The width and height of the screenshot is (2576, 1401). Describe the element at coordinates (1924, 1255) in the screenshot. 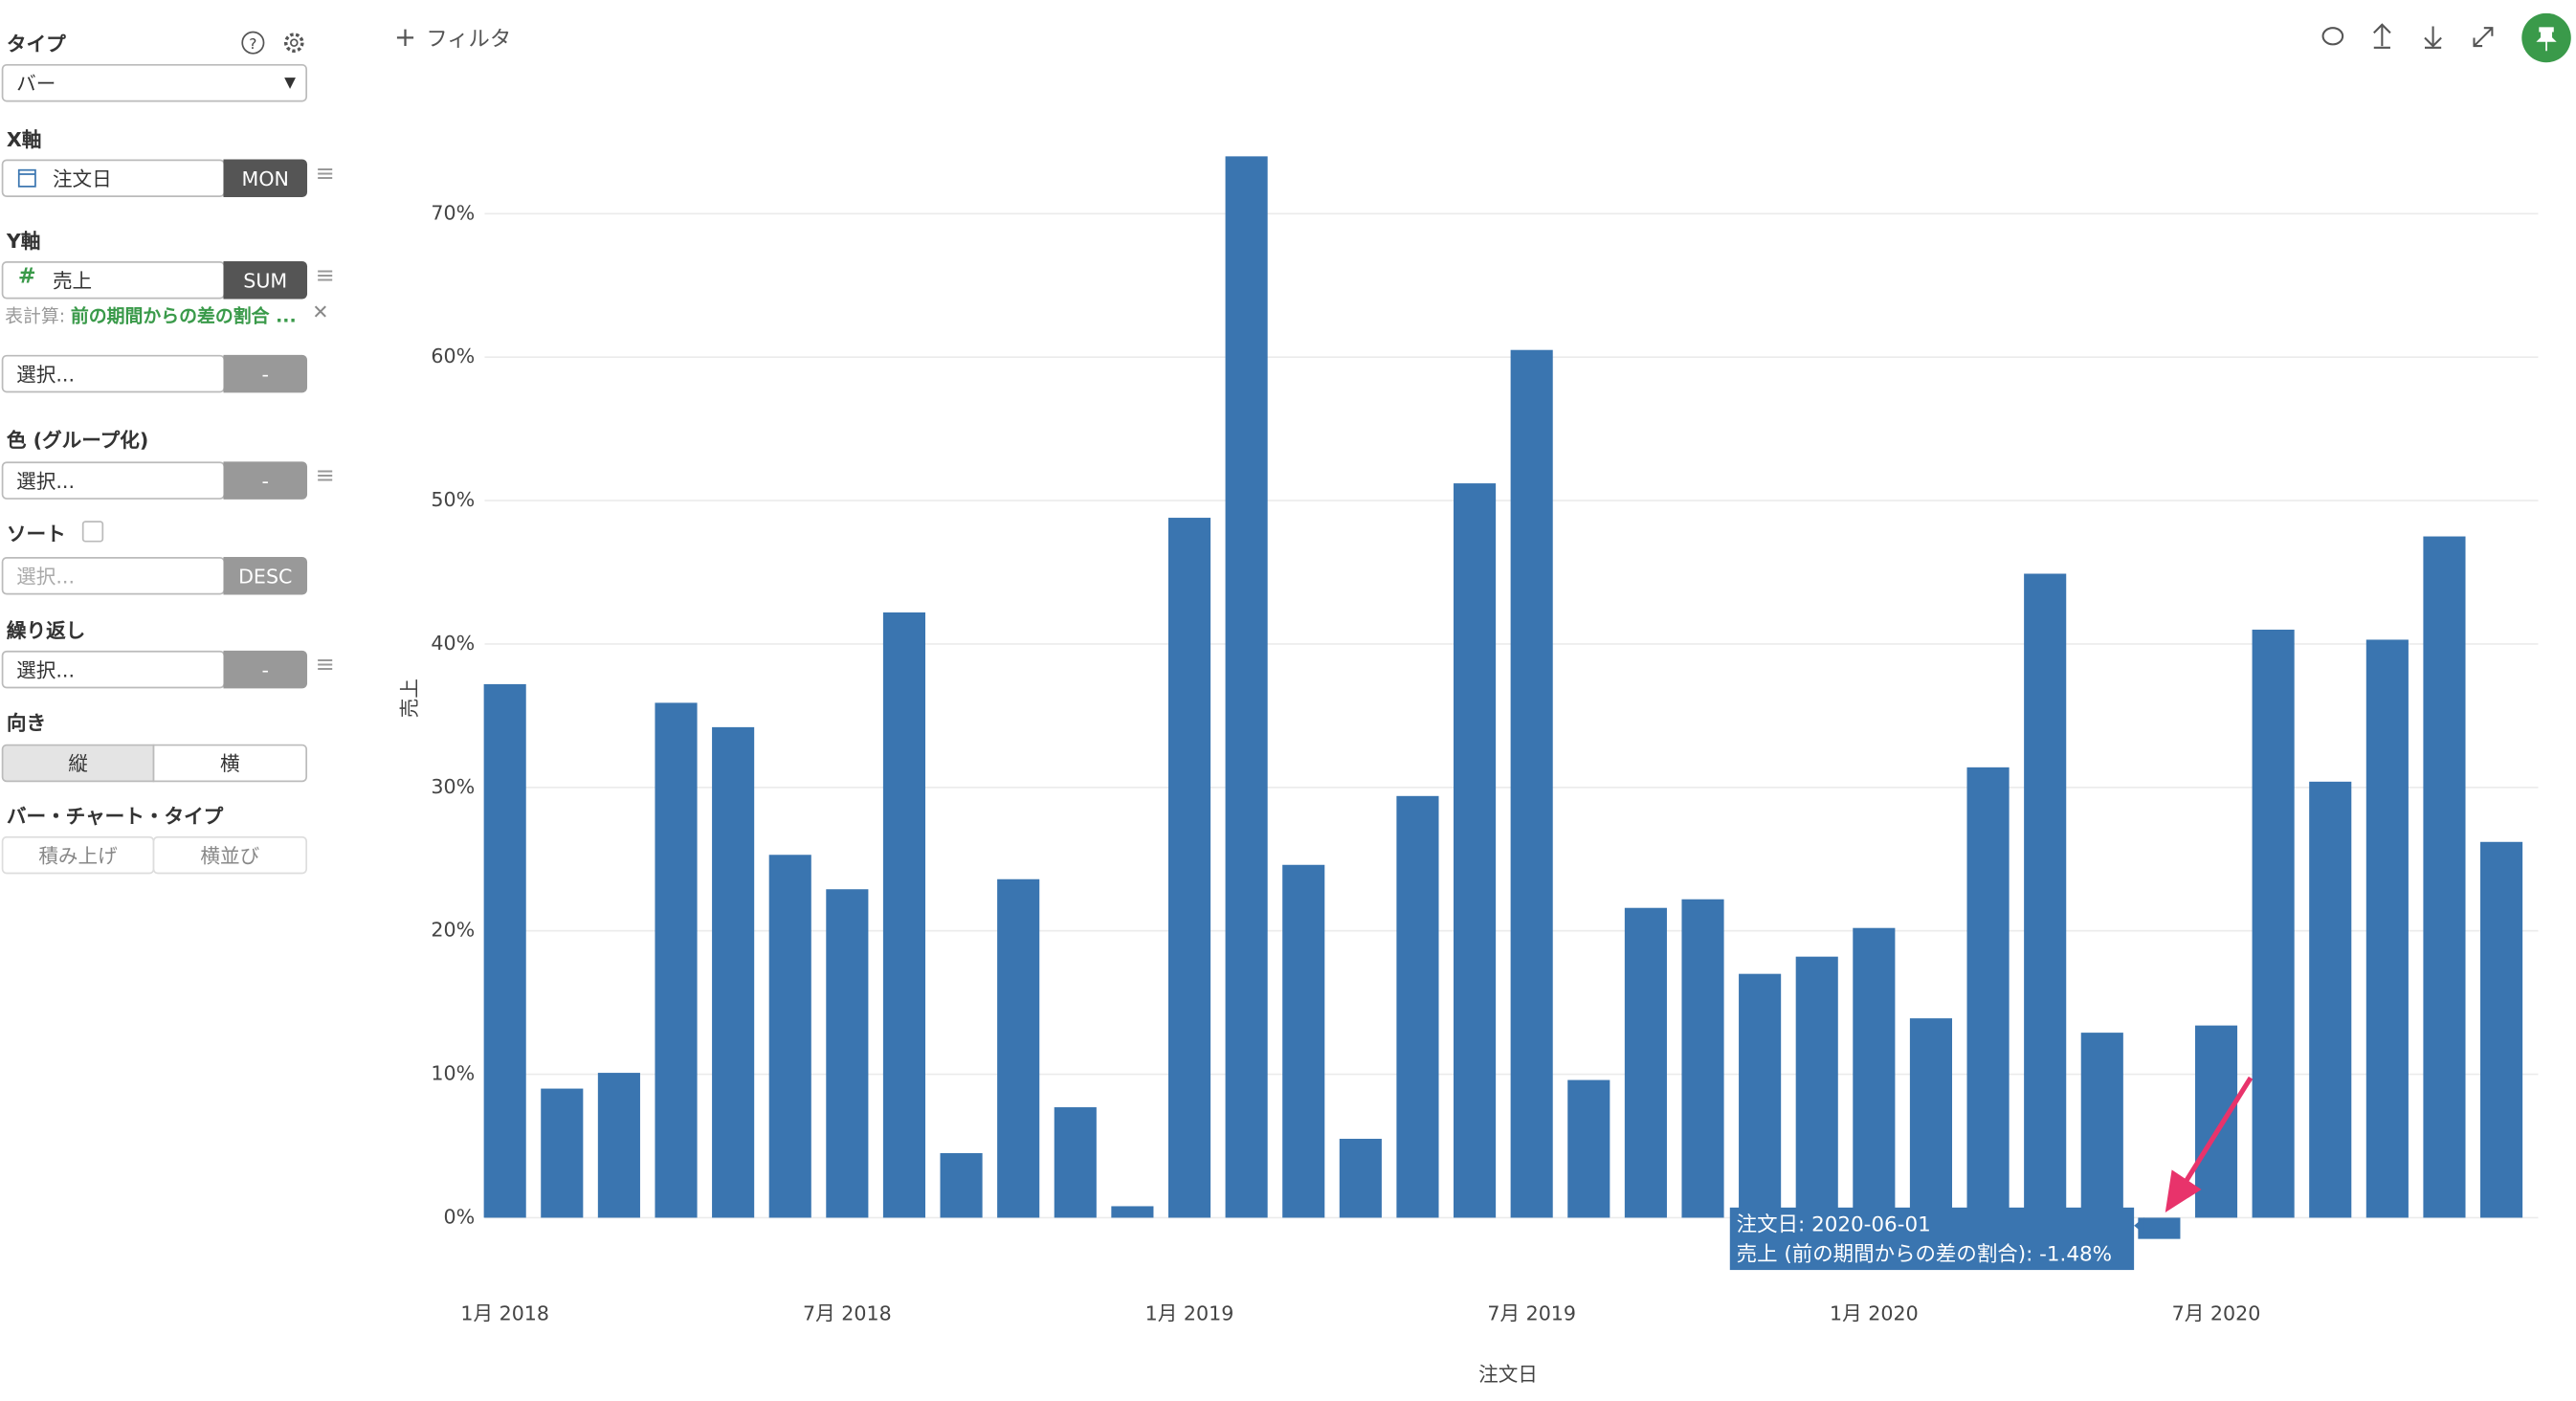

I see `tooltip-line: 売上 (前の期間からの差の割合): -1.48%` at that location.